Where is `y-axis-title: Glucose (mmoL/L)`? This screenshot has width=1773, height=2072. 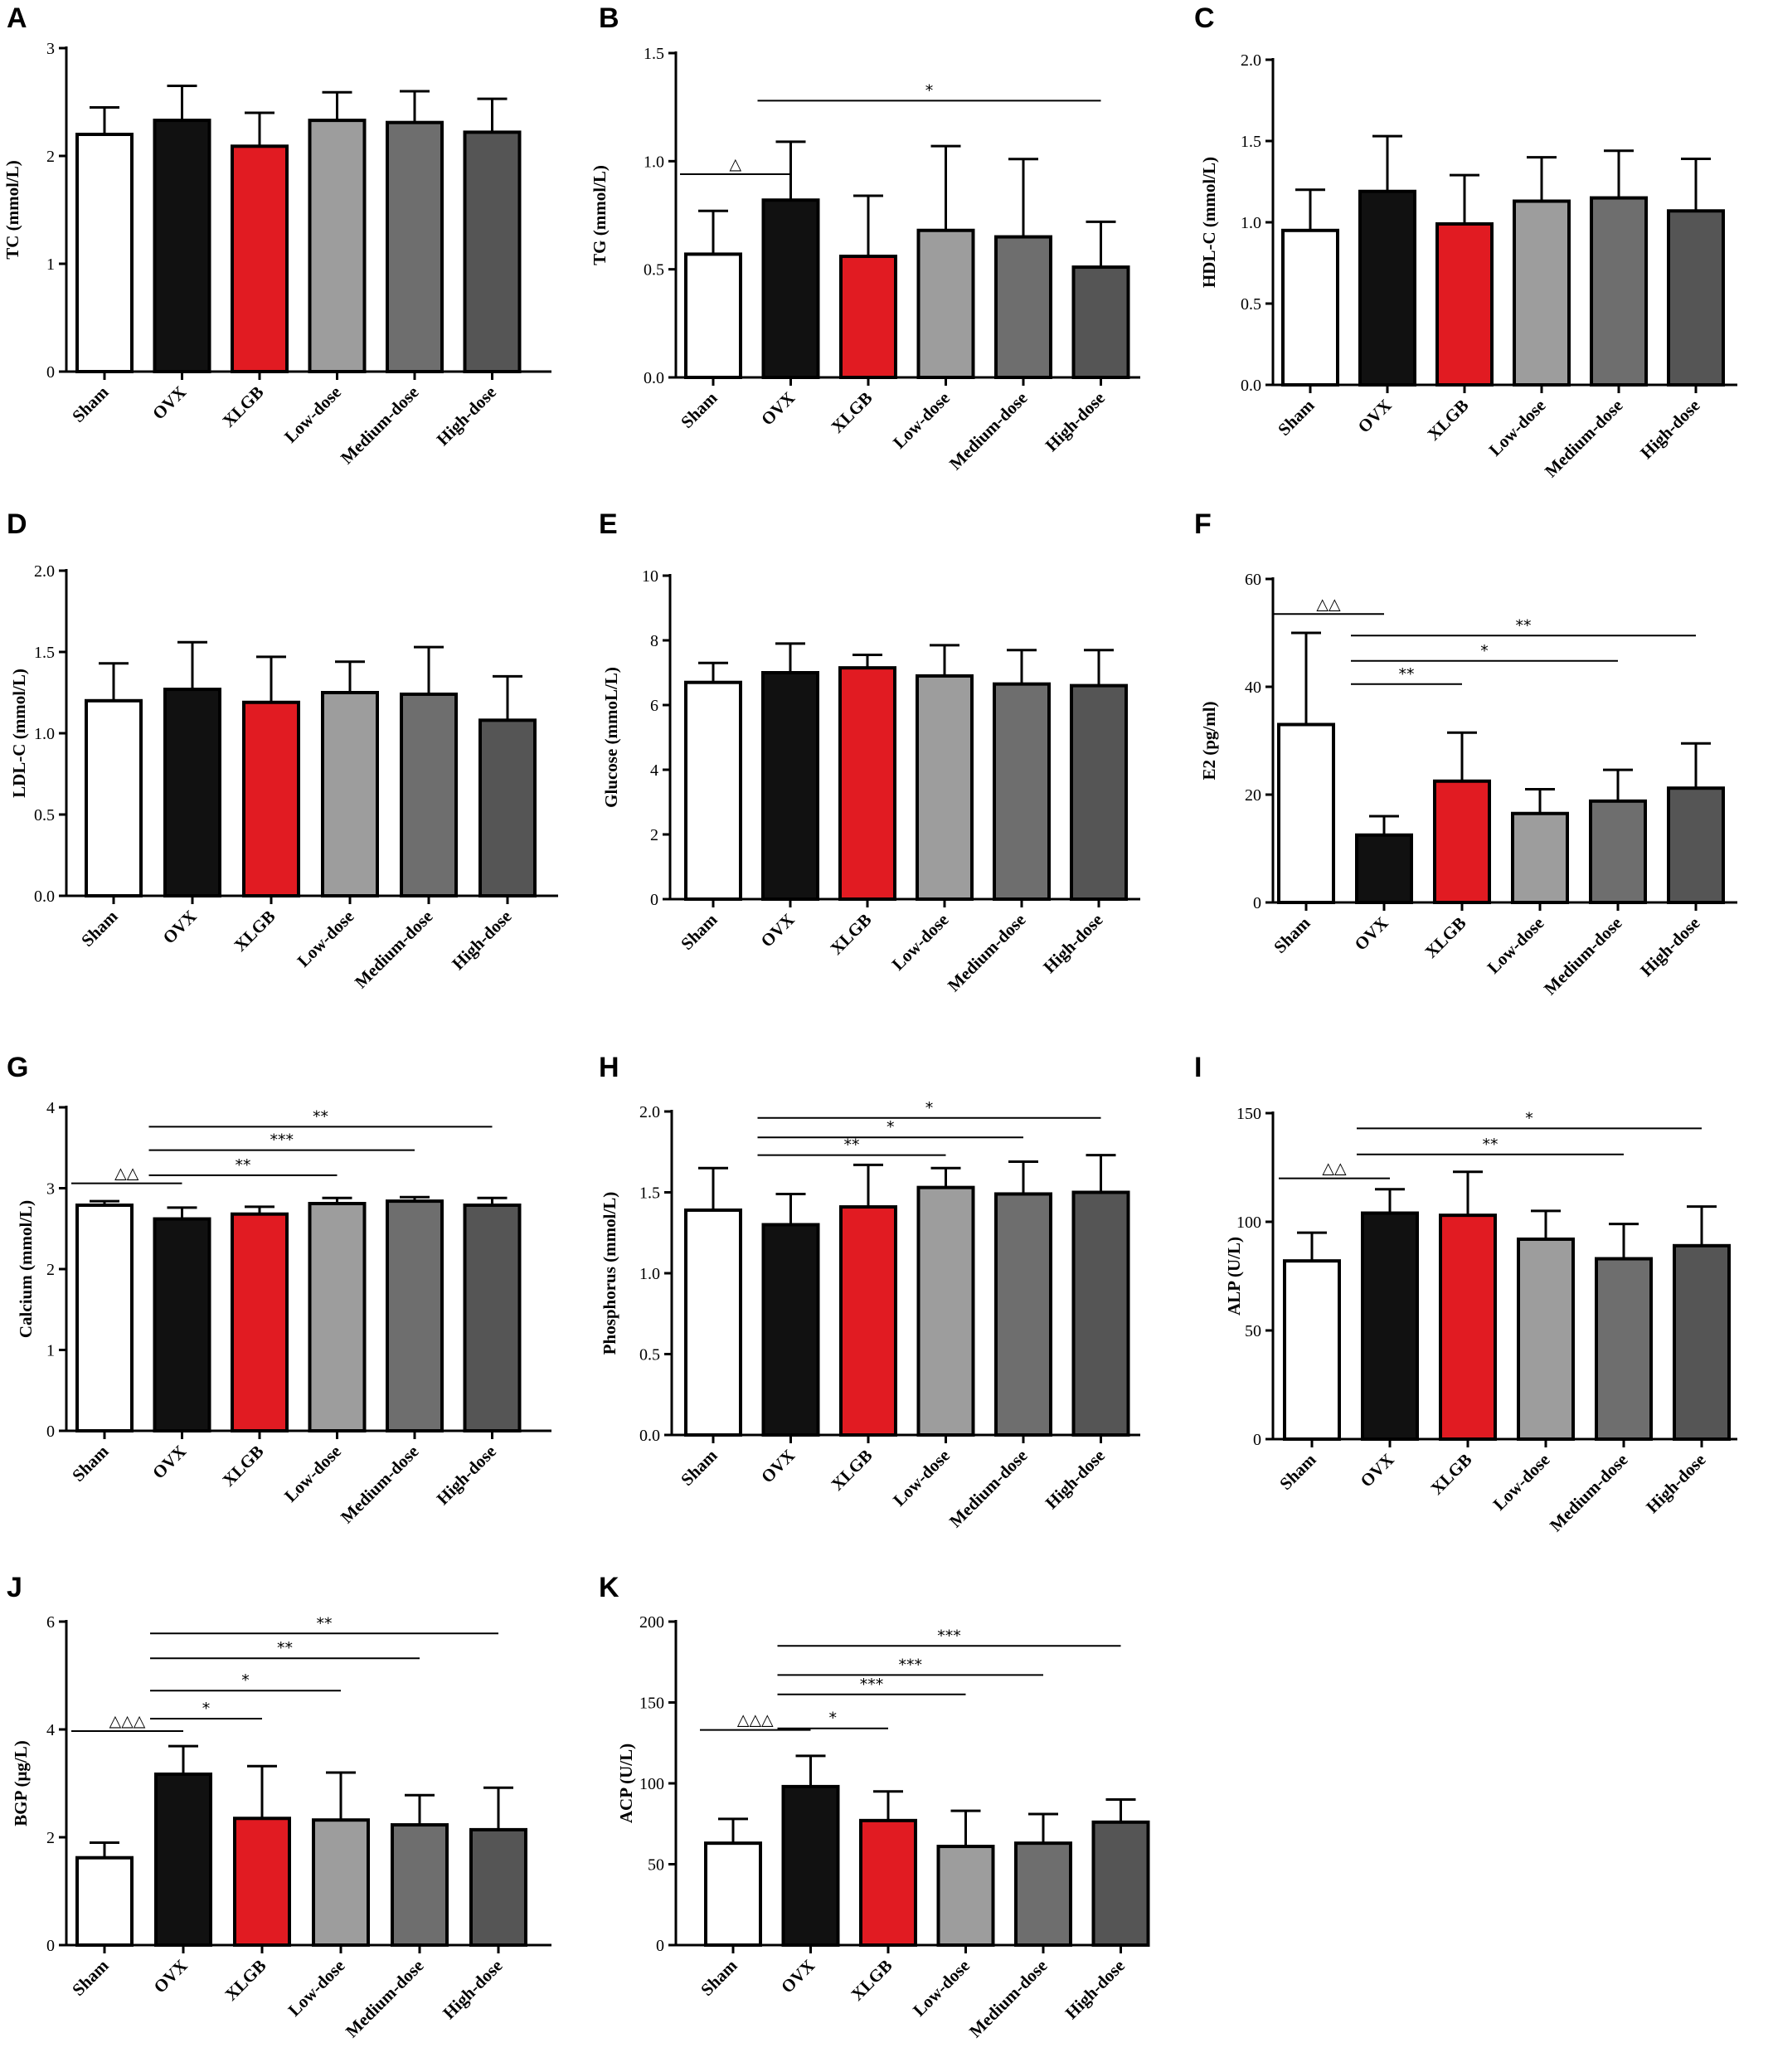
y-axis-title: Glucose (mmoL/L) is located at coordinates (611, 737).